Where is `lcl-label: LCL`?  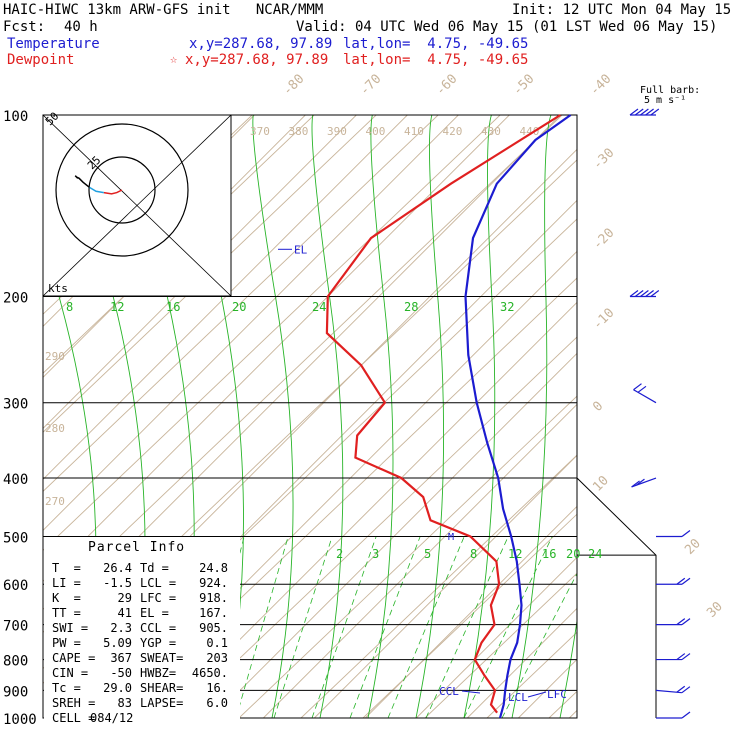 lcl-label: LCL is located at coordinates (518, 697).